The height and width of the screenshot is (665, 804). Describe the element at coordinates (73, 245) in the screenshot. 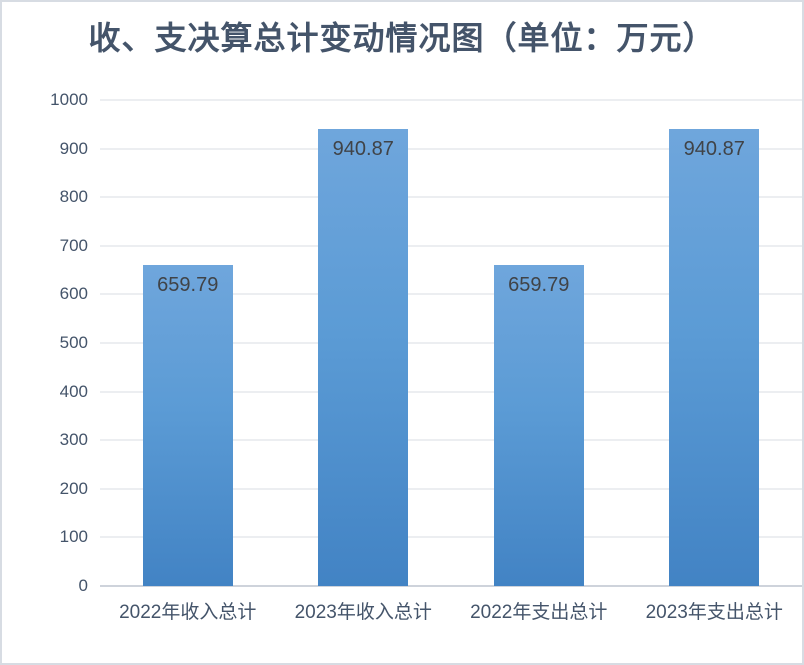

I see `y-axis-tick-label: 700` at that location.